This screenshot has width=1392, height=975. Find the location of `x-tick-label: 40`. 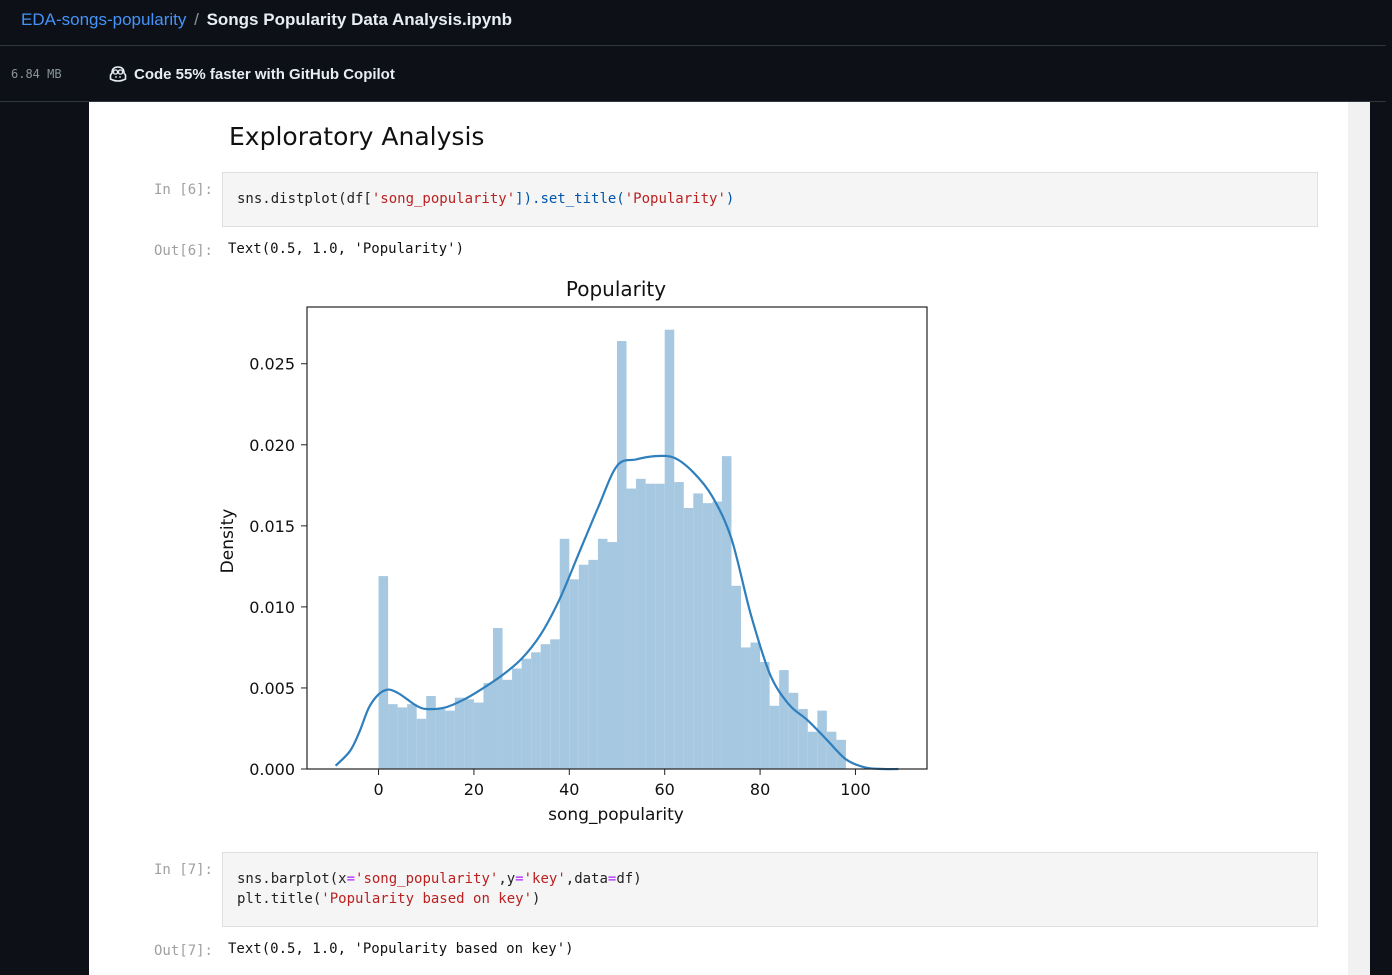

x-tick-label: 40 is located at coordinates (569, 789).